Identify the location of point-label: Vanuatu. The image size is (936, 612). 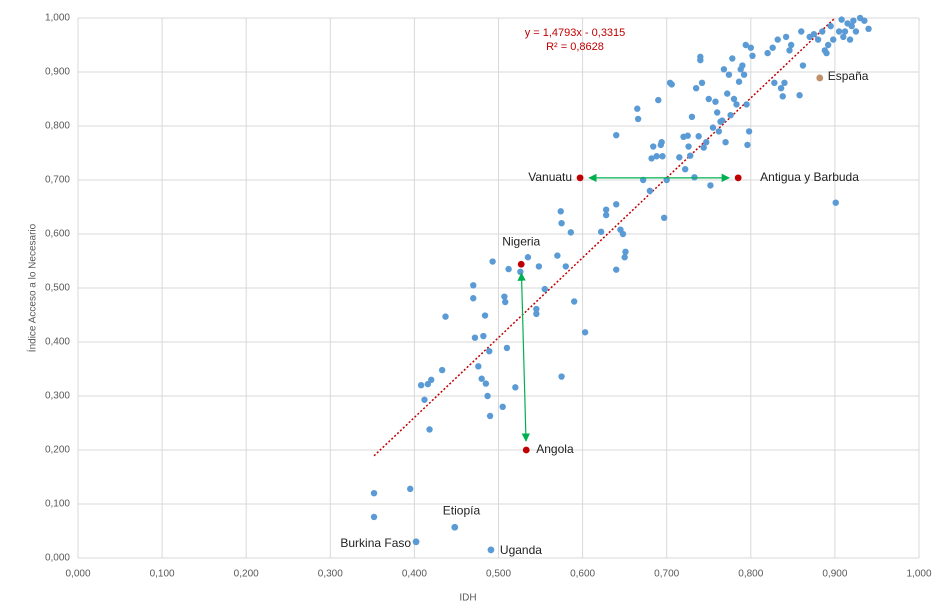
(550, 177).